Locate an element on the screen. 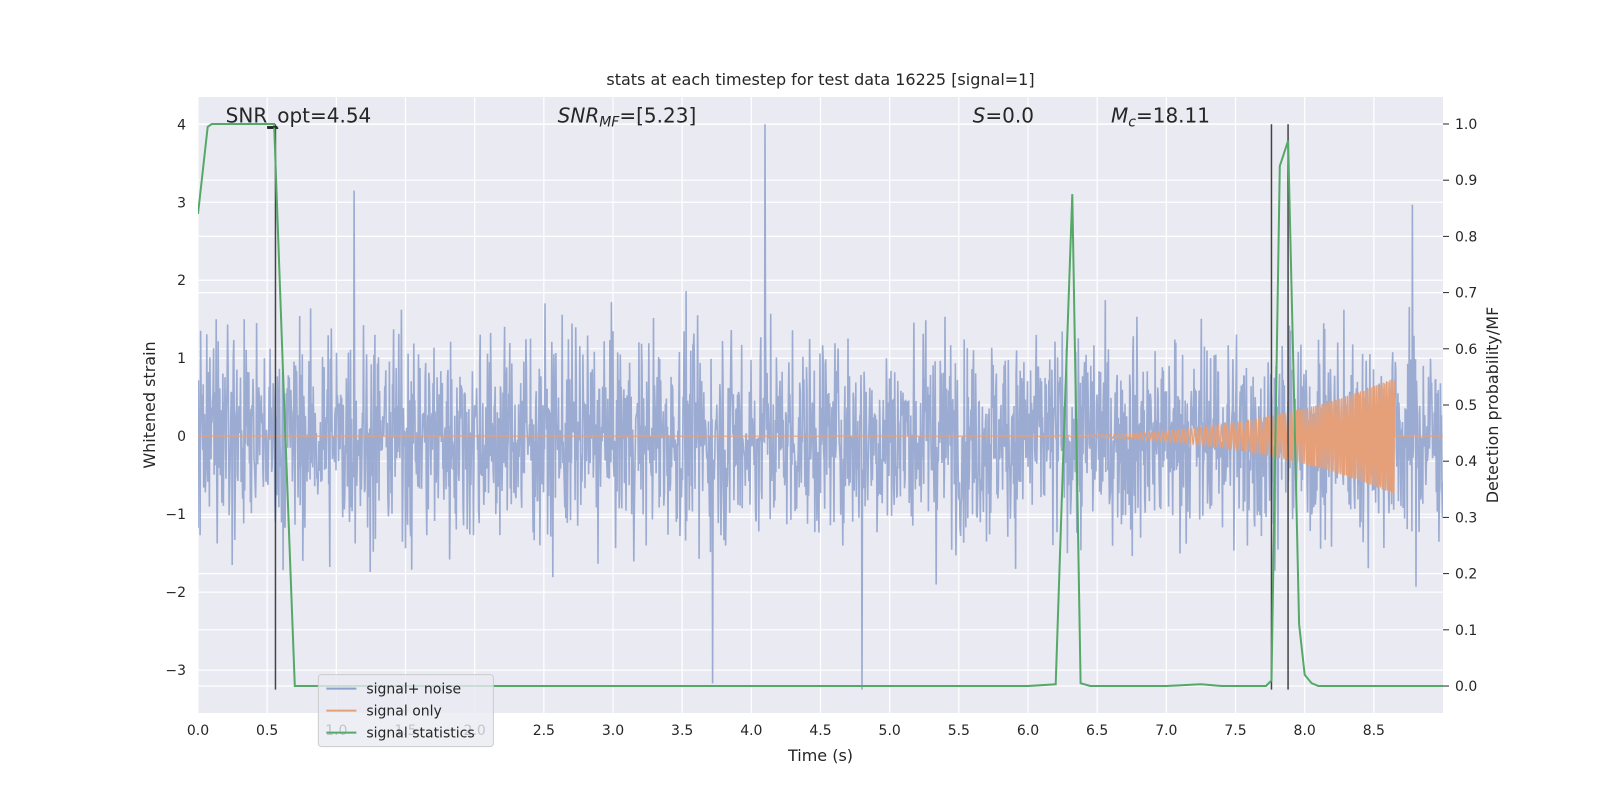 Image resolution: width=1600 pixels, height=800 pixels. x-tick-label: 4.5 is located at coordinates (820, 731).